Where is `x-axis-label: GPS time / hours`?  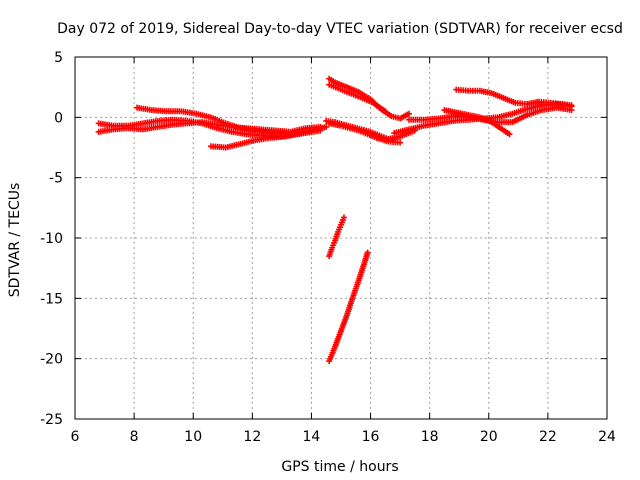
x-axis-label: GPS time / hours is located at coordinates (339, 467).